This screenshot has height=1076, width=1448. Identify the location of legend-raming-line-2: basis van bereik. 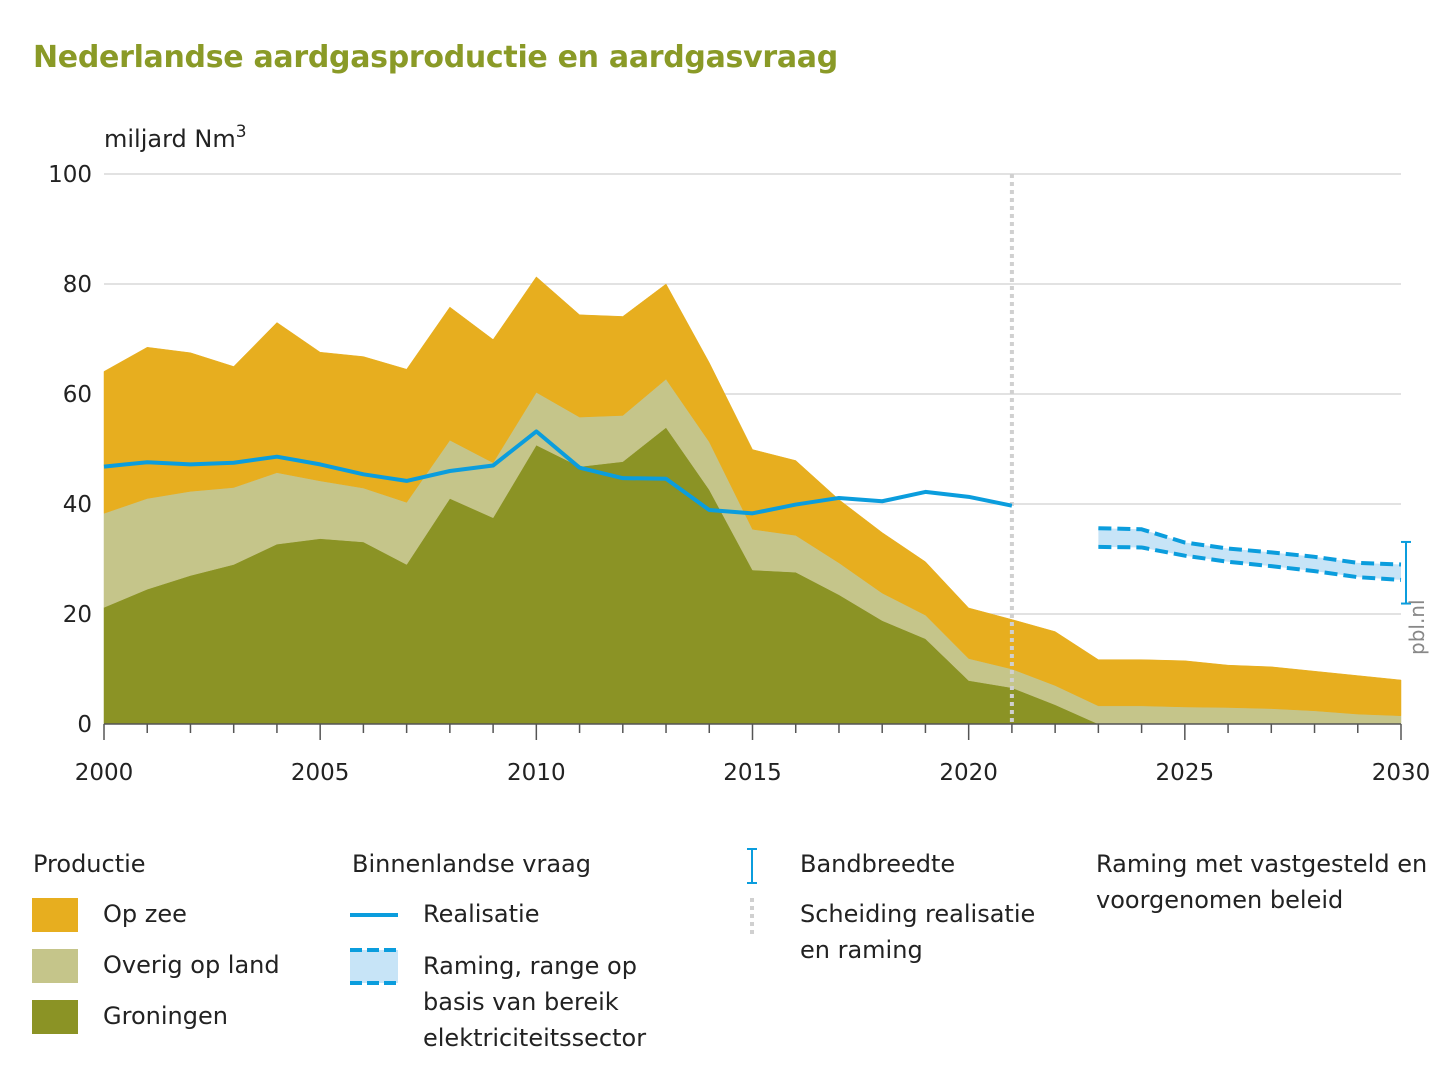
(521, 1002).